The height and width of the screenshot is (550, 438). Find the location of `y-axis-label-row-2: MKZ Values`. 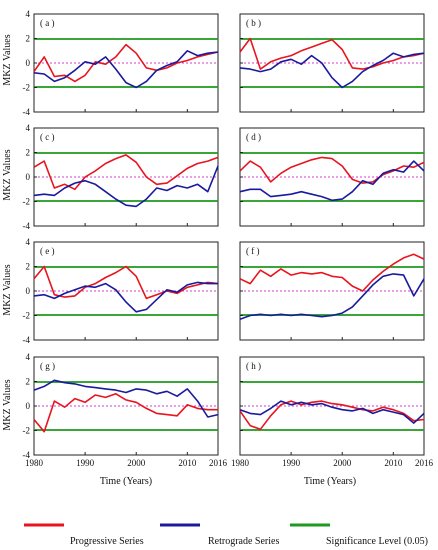

y-axis-label-row-2: MKZ Values is located at coordinates (7, 174).